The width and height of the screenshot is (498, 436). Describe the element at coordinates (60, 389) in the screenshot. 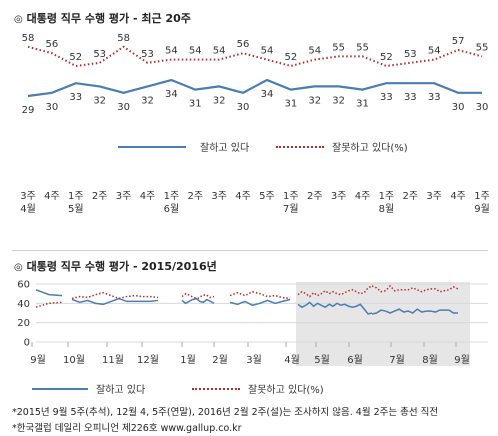

I see `legend-positive-line` at that location.